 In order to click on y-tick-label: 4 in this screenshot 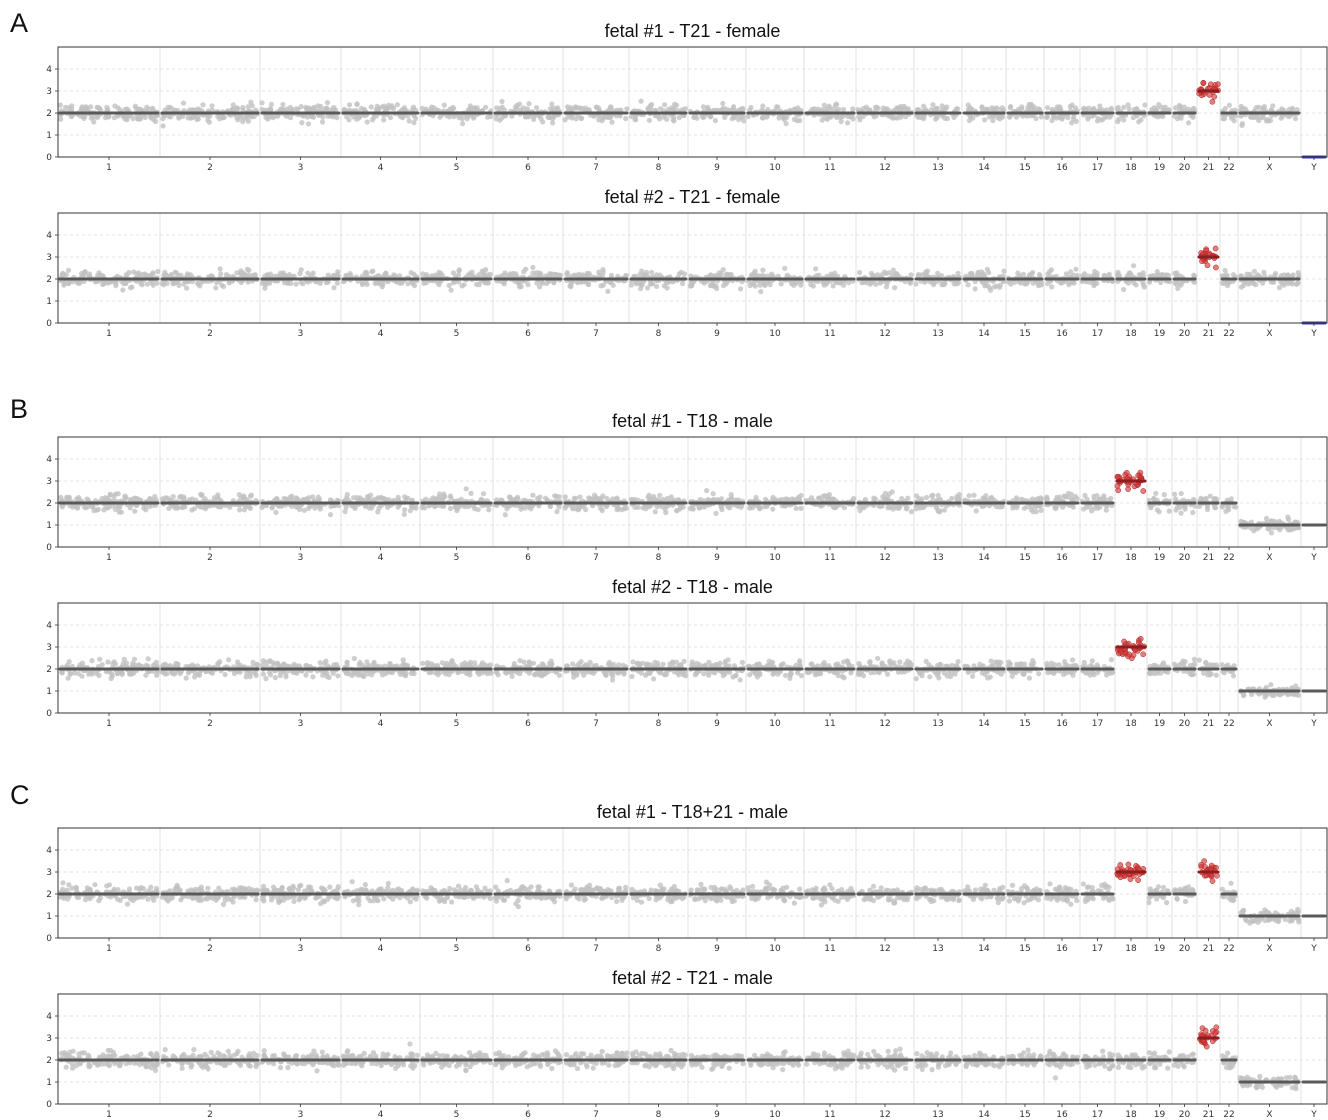, I will do `click(49, 460)`.